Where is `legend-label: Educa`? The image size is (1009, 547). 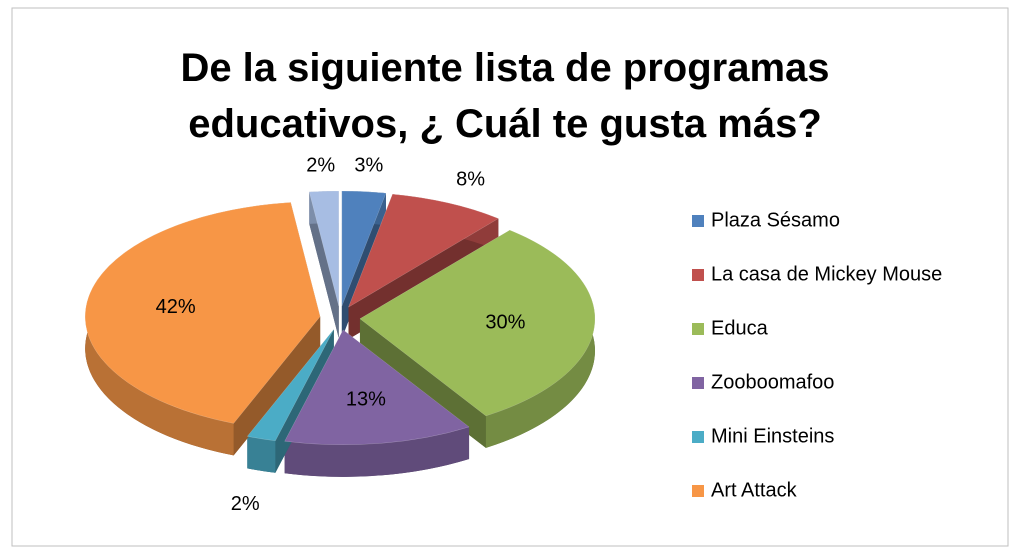
legend-label: Educa is located at coordinates (740, 328).